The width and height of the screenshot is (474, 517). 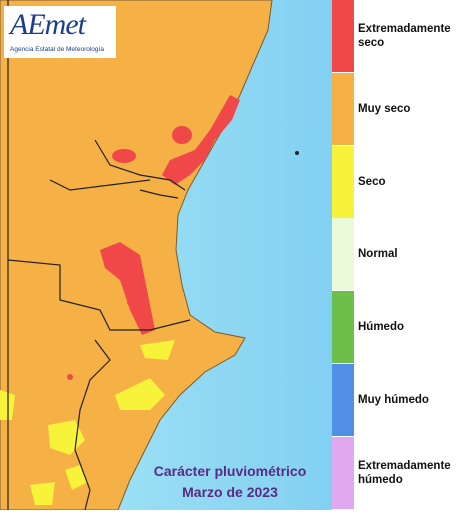 I want to click on legend-item: Húmedo, so click(x=403, y=327).